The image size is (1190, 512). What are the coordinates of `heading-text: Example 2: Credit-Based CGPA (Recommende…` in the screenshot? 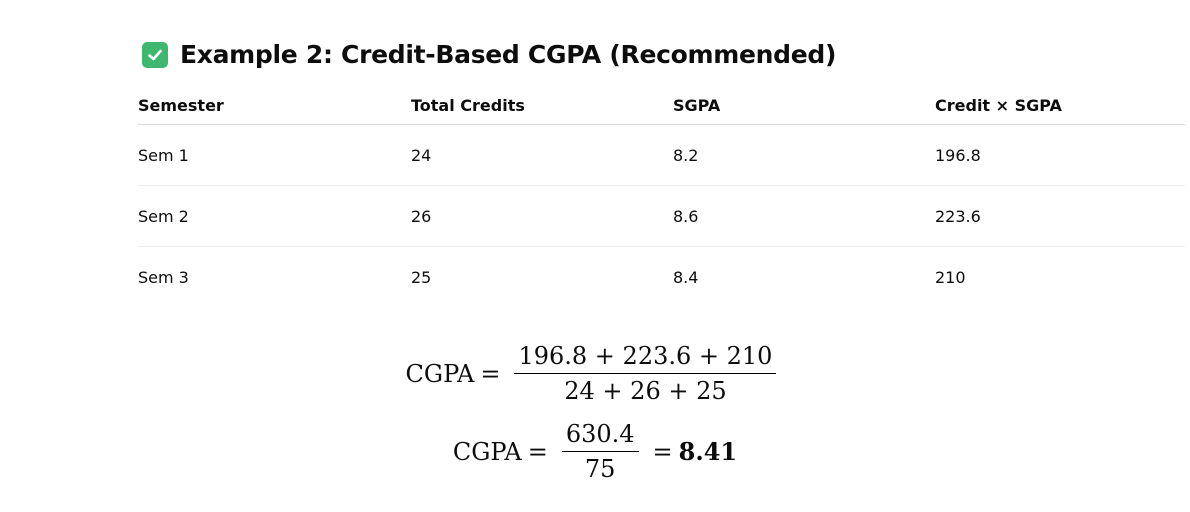 It's located at (508, 54).